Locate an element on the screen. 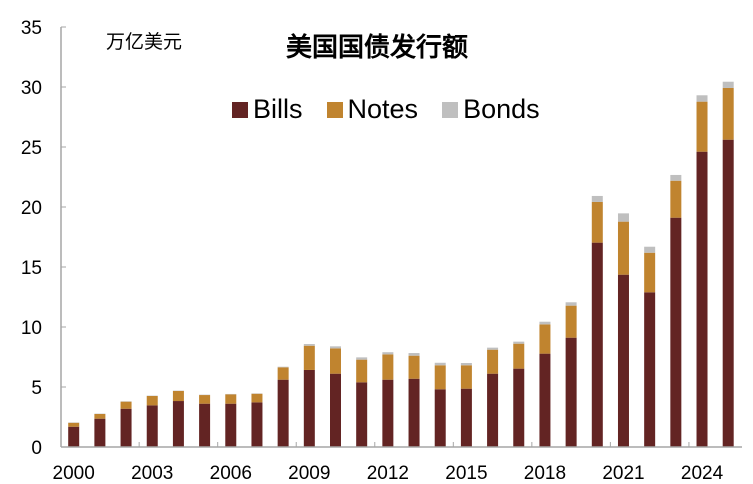 This screenshot has height=484, width=753. legend-item-bills: Bills is located at coordinates (267, 109).